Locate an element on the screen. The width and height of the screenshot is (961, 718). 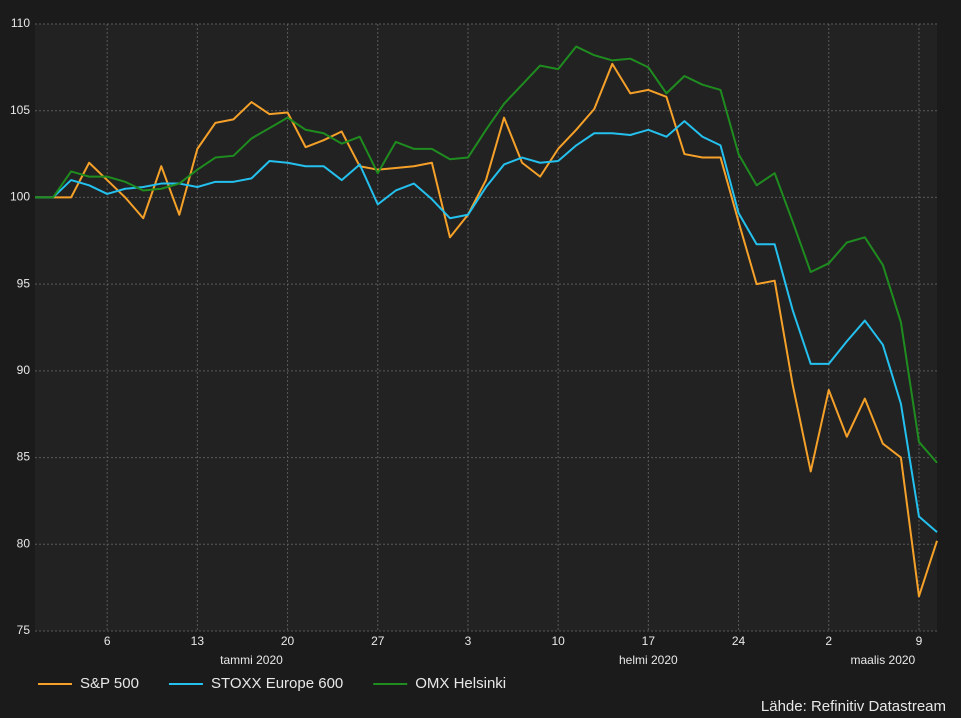
x-tick-label: 10 is located at coordinates (558, 641).